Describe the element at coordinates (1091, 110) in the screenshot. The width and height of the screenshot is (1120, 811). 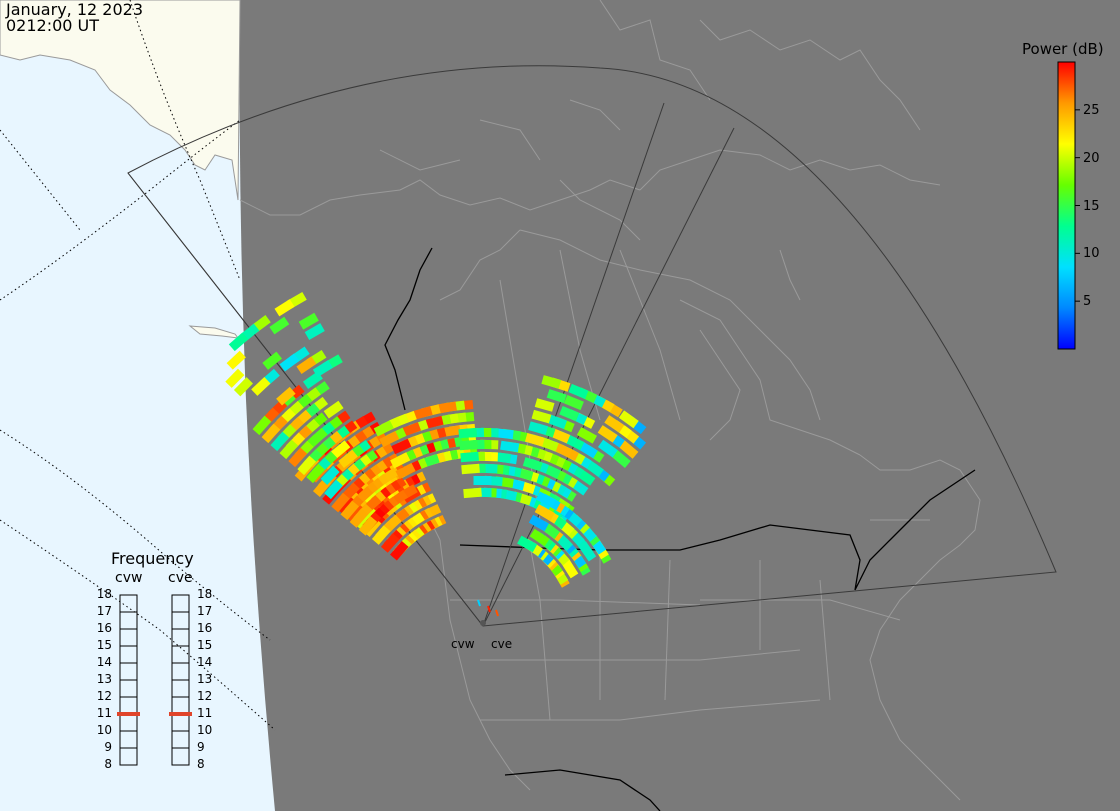
I see `colorbar-tick-label: 25` at that location.